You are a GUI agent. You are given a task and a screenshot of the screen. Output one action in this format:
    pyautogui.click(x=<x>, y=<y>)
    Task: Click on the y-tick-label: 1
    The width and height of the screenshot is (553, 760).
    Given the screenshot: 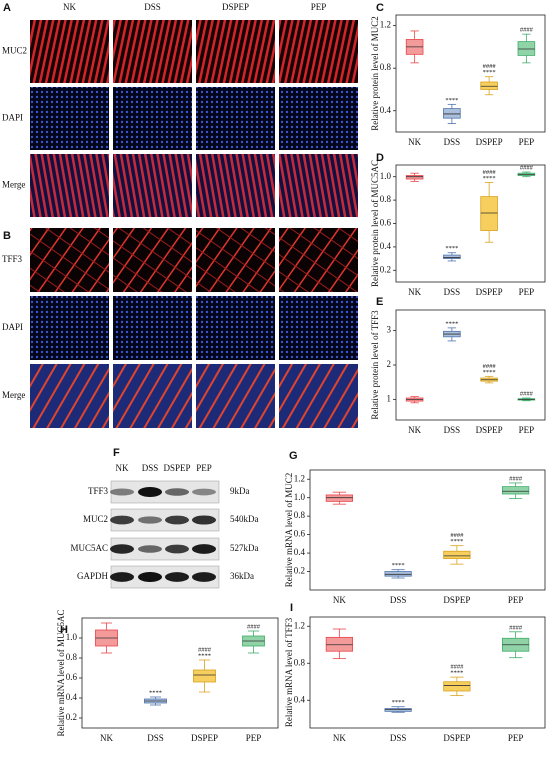 What is the action you would take?
    pyautogui.click(x=389, y=398)
    